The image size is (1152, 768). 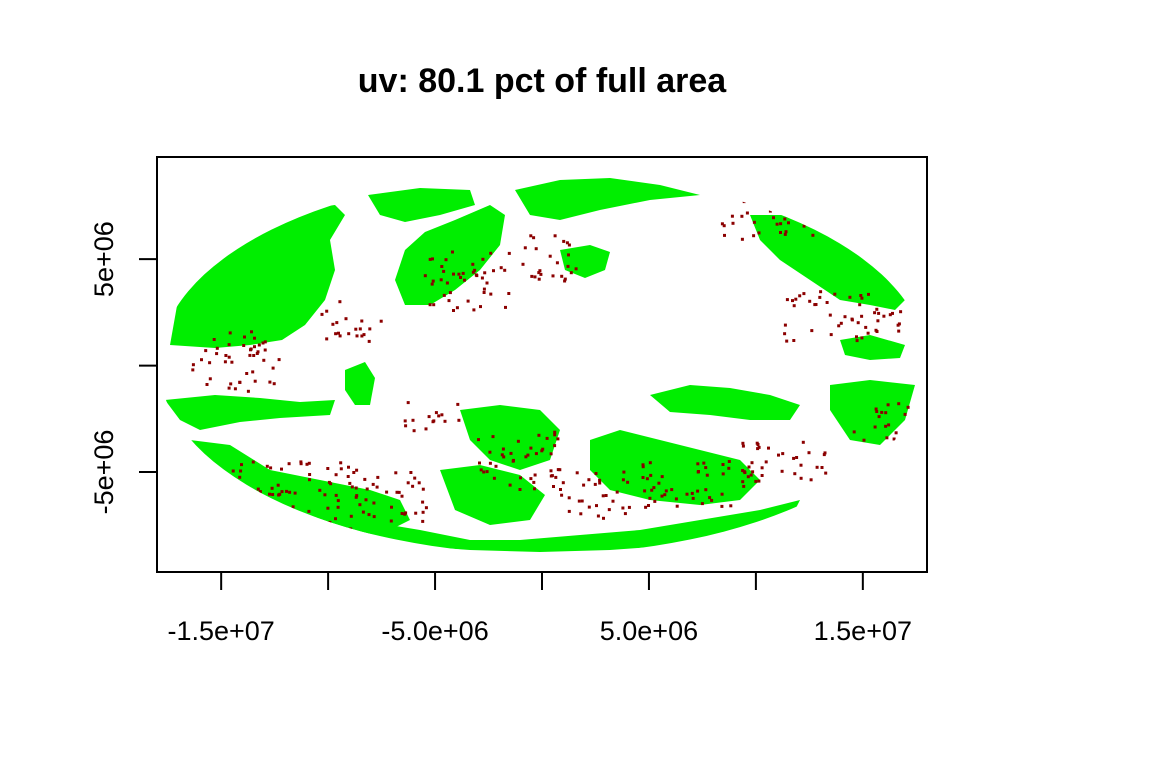 What do you see at coordinates (450, 255) in the screenshot?
I see `land-europe-west-asia` at bounding box center [450, 255].